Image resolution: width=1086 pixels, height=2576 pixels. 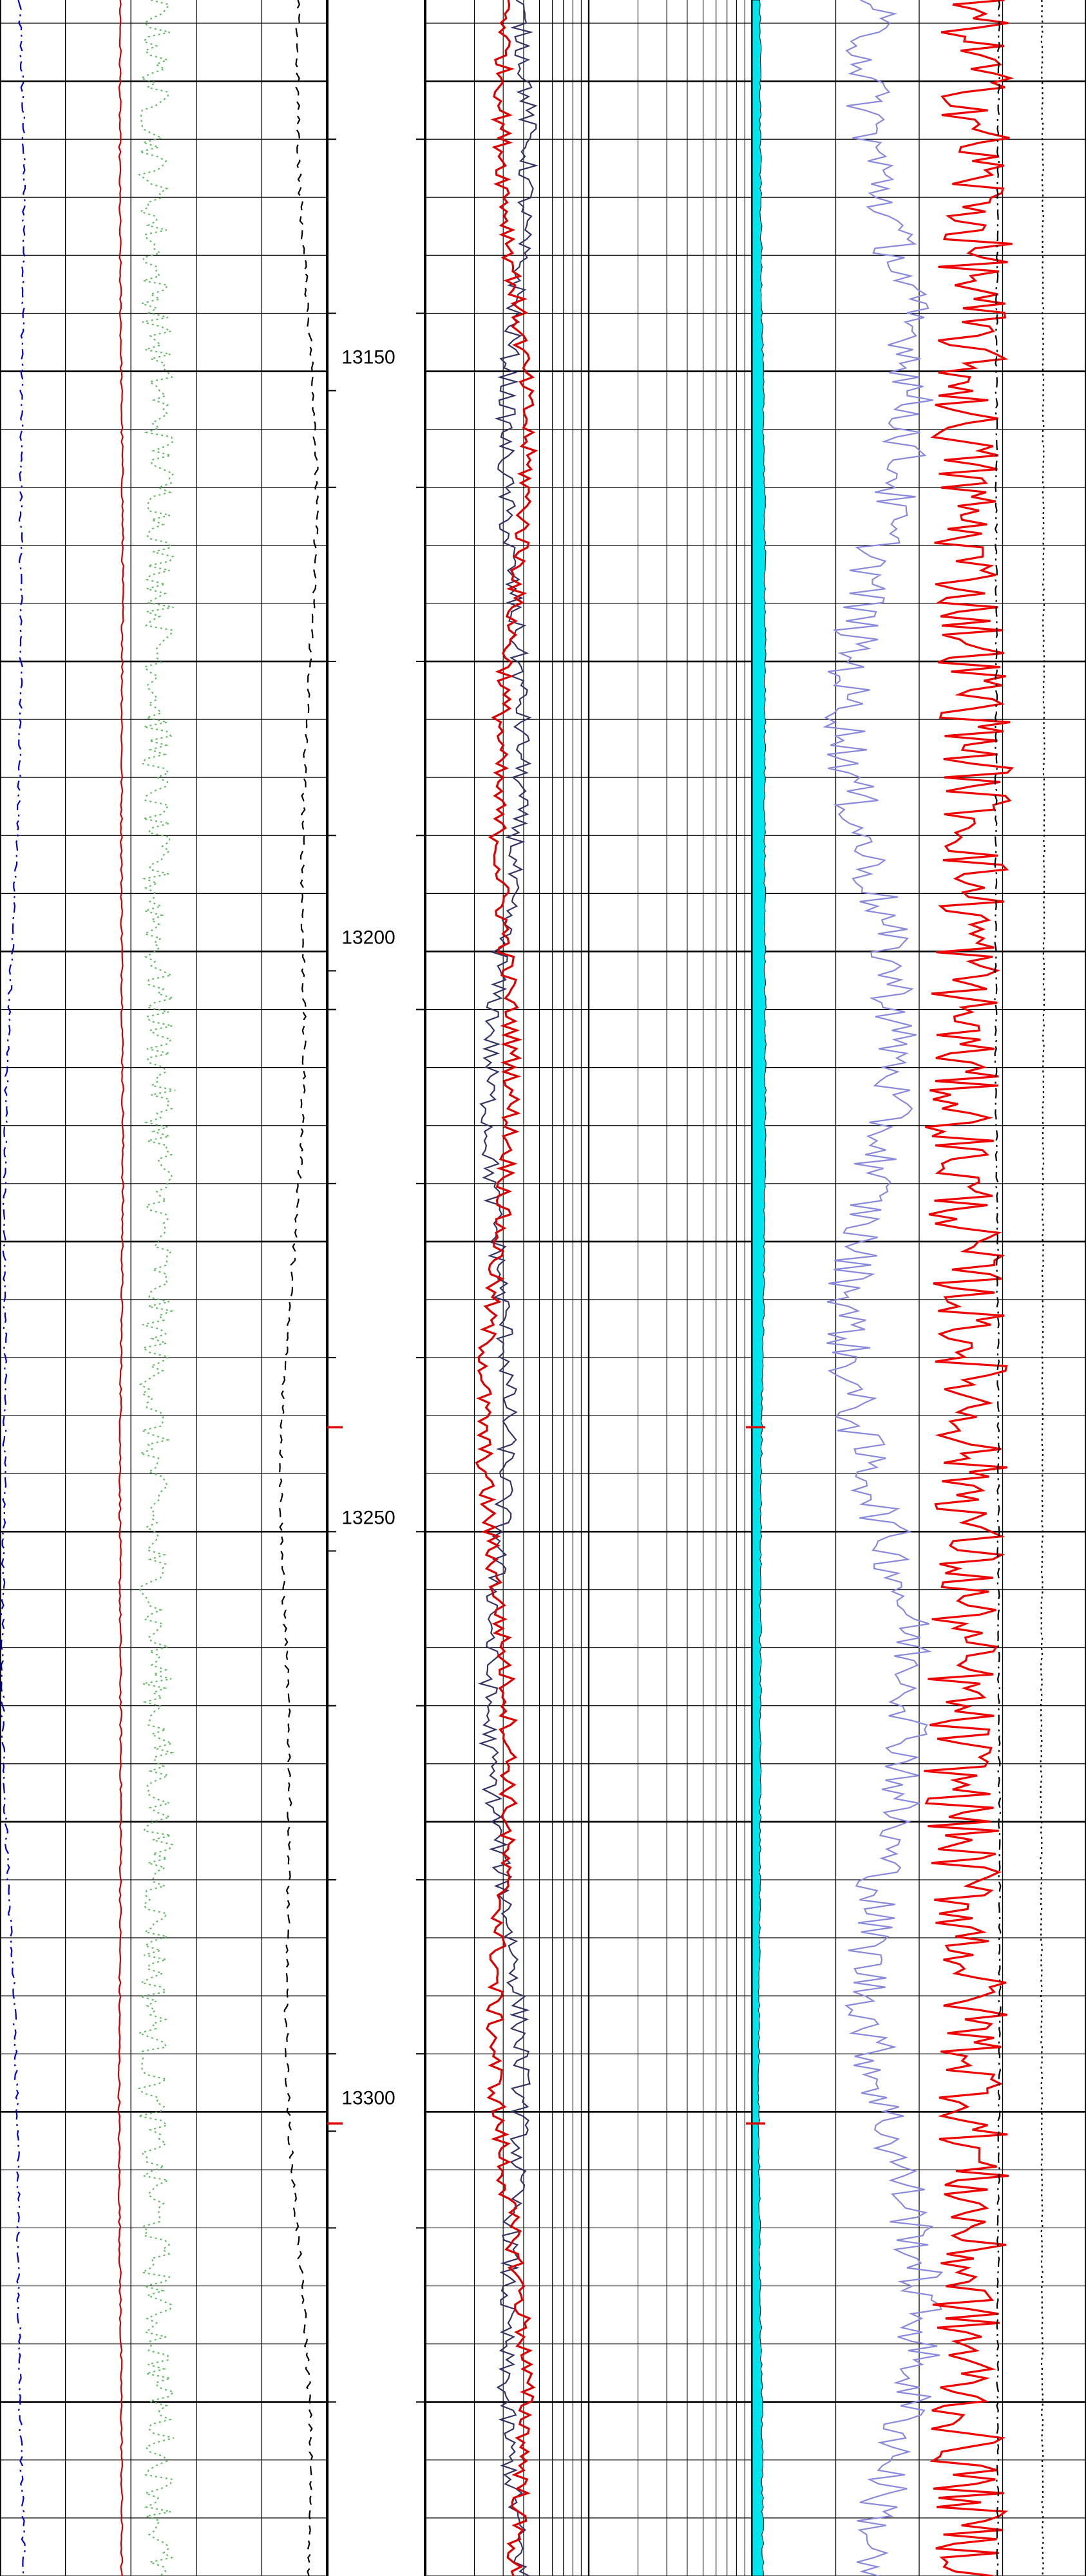 What do you see at coordinates (368, 357) in the screenshot?
I see `depth-label: 13150` at bounding box center [368, 357].